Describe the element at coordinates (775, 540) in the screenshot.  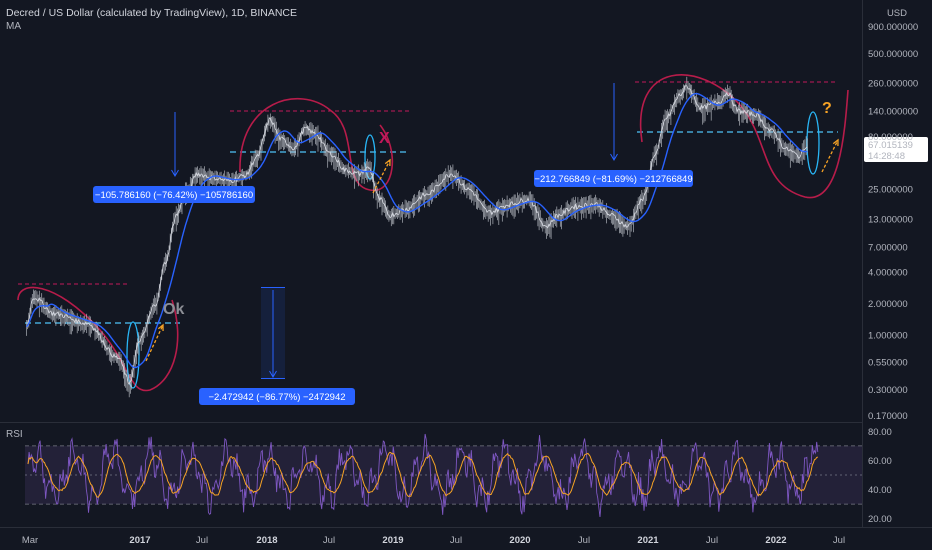
I see `time-tick-label: 2022` at that location.